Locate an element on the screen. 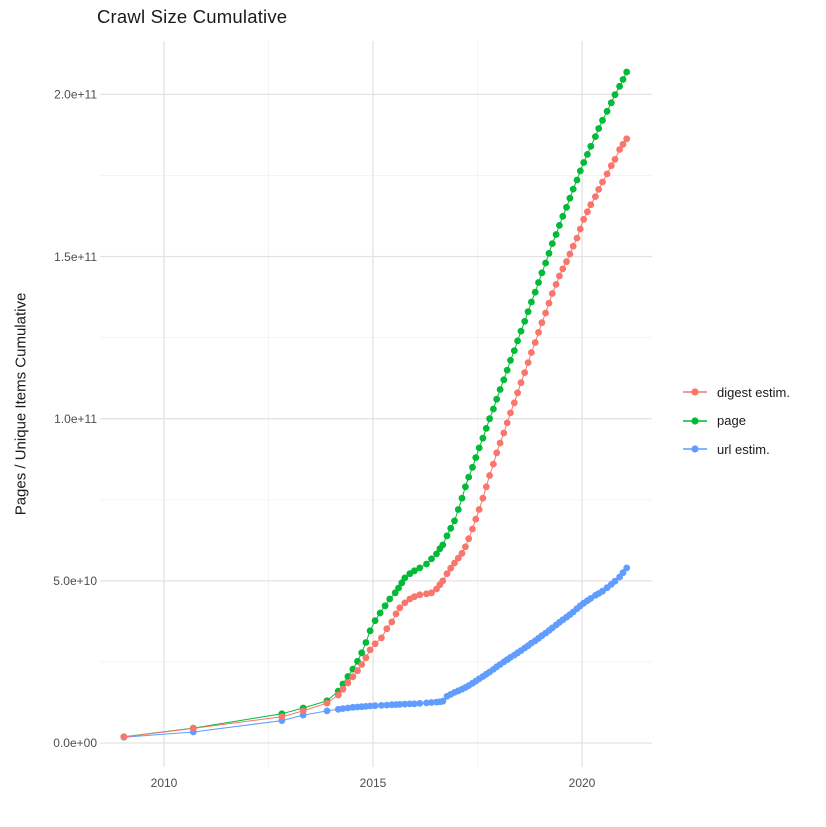  legend-key-dot is located at coordinates (695, 392).